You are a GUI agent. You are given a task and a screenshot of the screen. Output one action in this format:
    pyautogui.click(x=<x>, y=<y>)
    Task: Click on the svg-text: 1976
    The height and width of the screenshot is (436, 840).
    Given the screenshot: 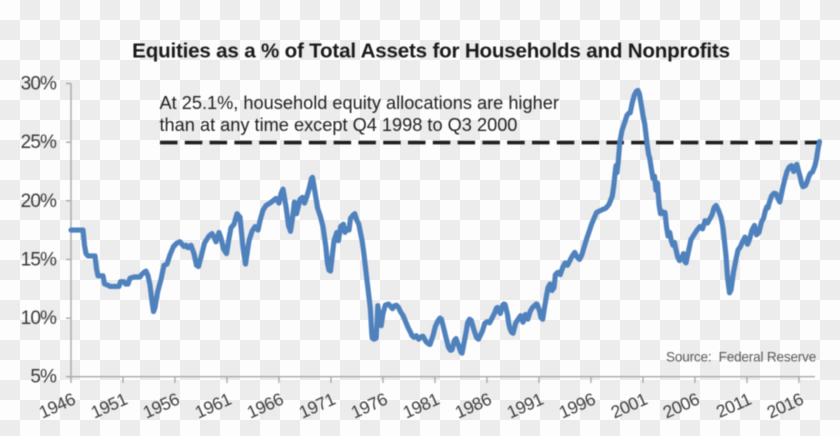 What is the action you would take?
    pyautogui.click(x=369, y=405)
    